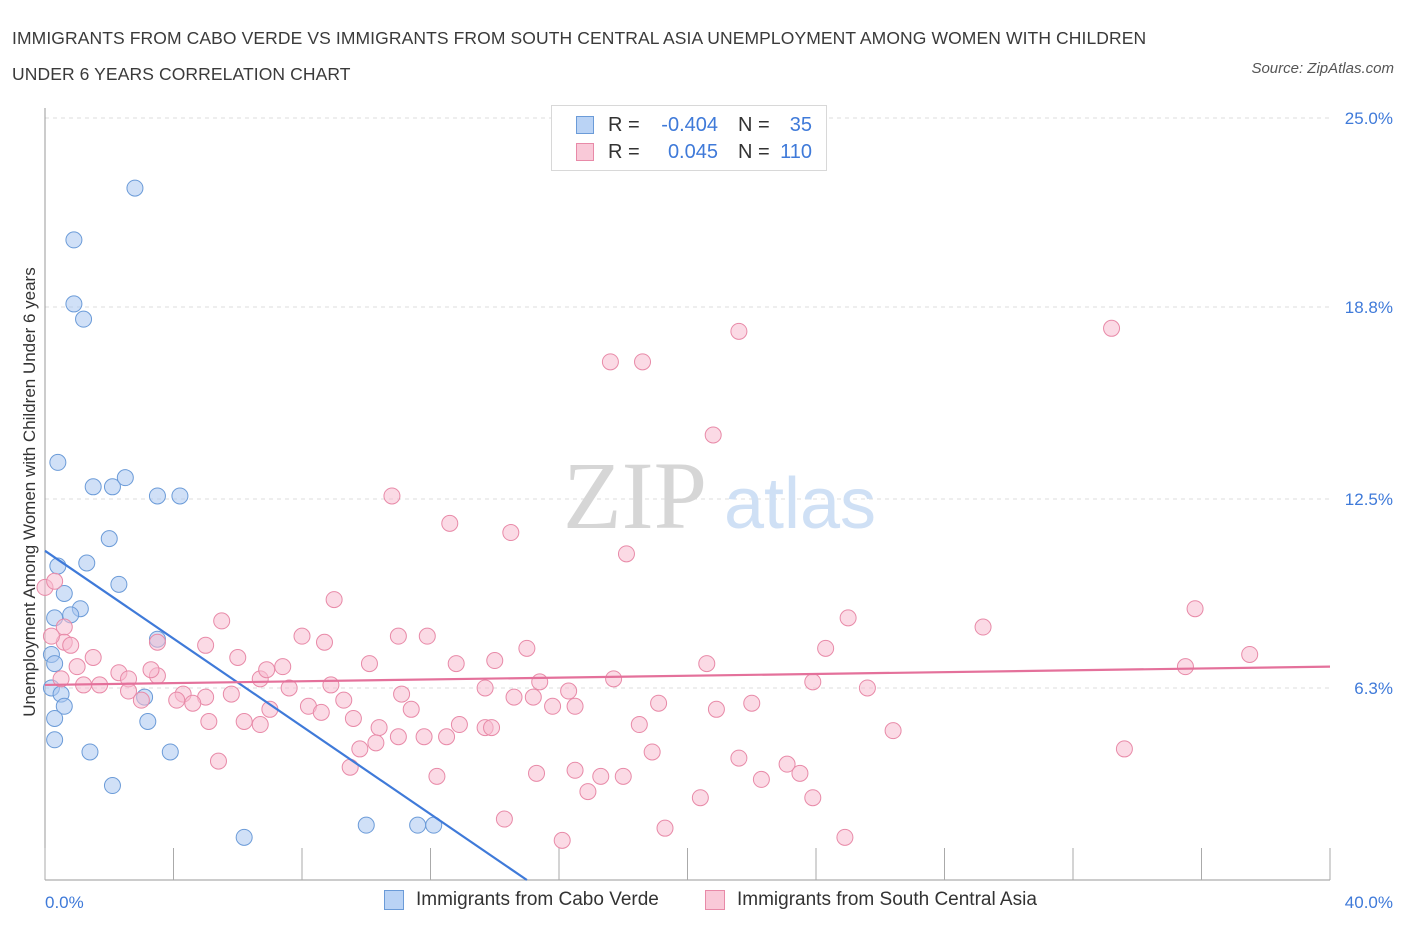 This screenshot has width=1406, height=930. What do you see at coordinates (754, 124) in the screenshot?
I see `n-label: N =` at bounding box center [754, 124].